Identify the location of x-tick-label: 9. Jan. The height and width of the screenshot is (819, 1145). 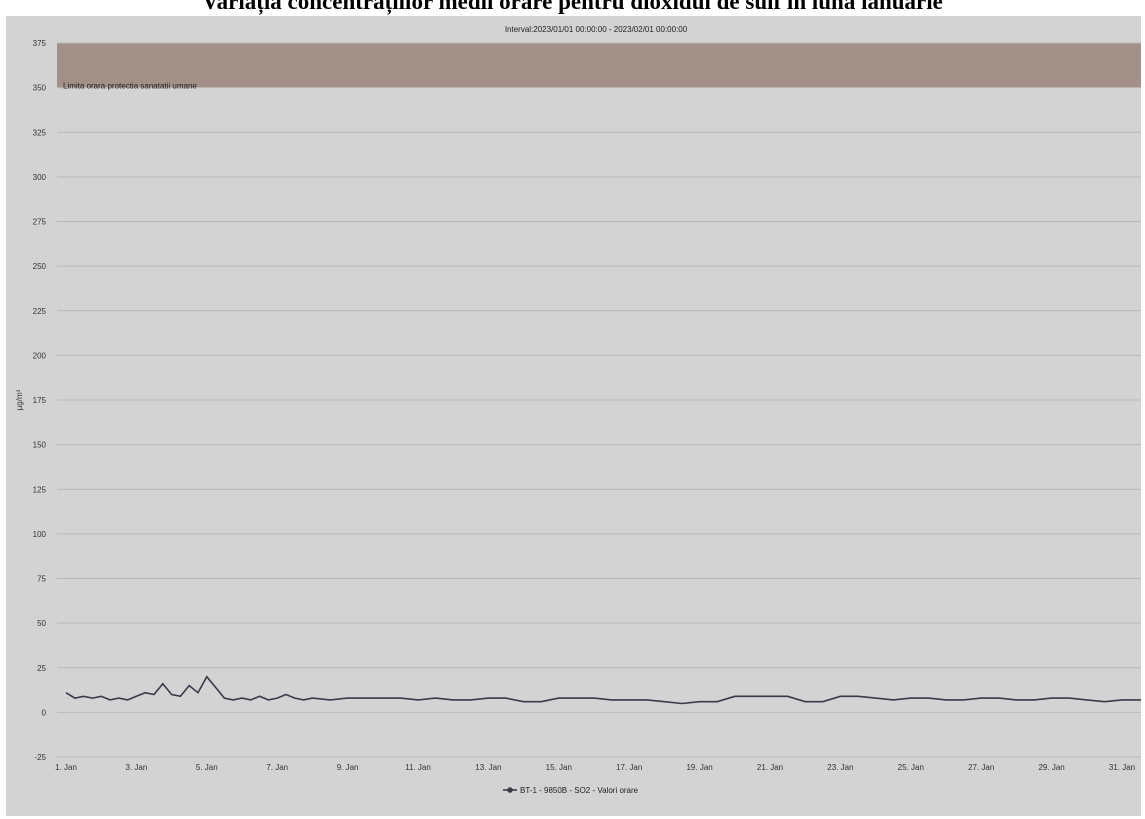
(348, 767).